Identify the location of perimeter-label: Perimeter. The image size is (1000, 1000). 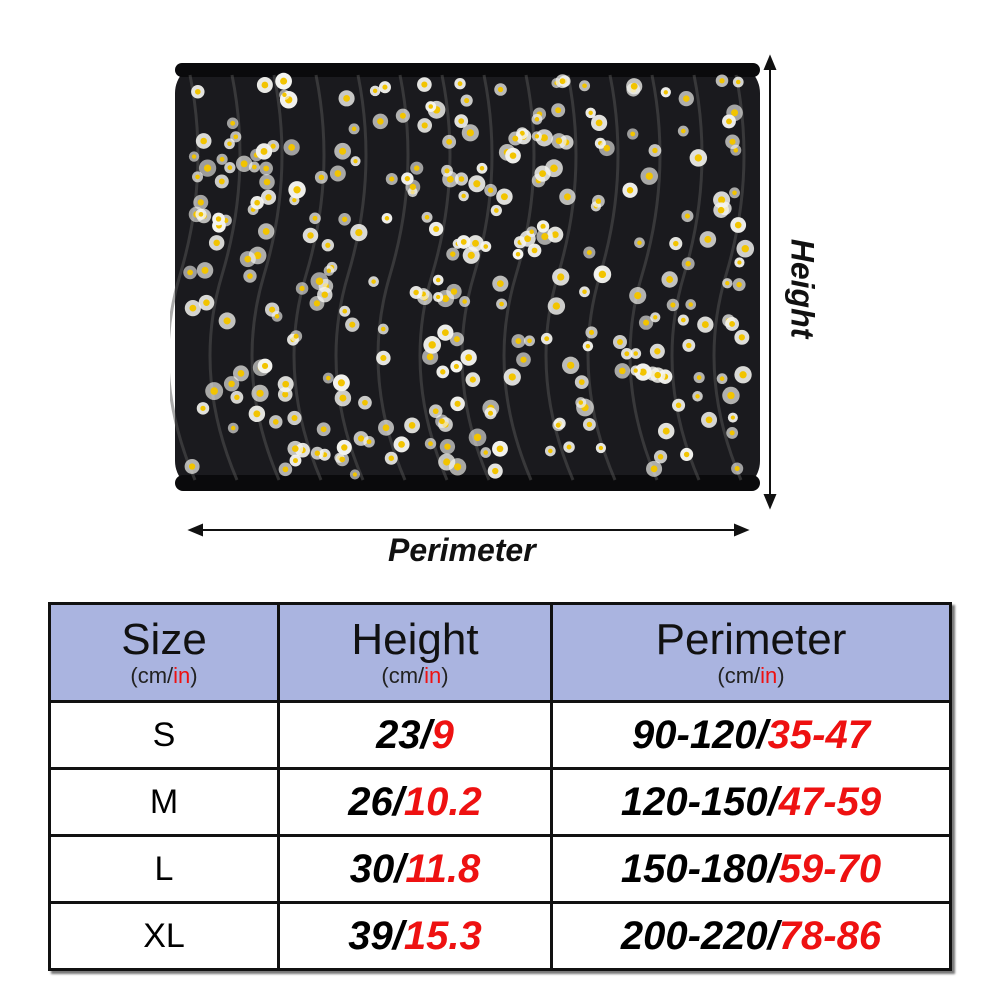
(462, 550).